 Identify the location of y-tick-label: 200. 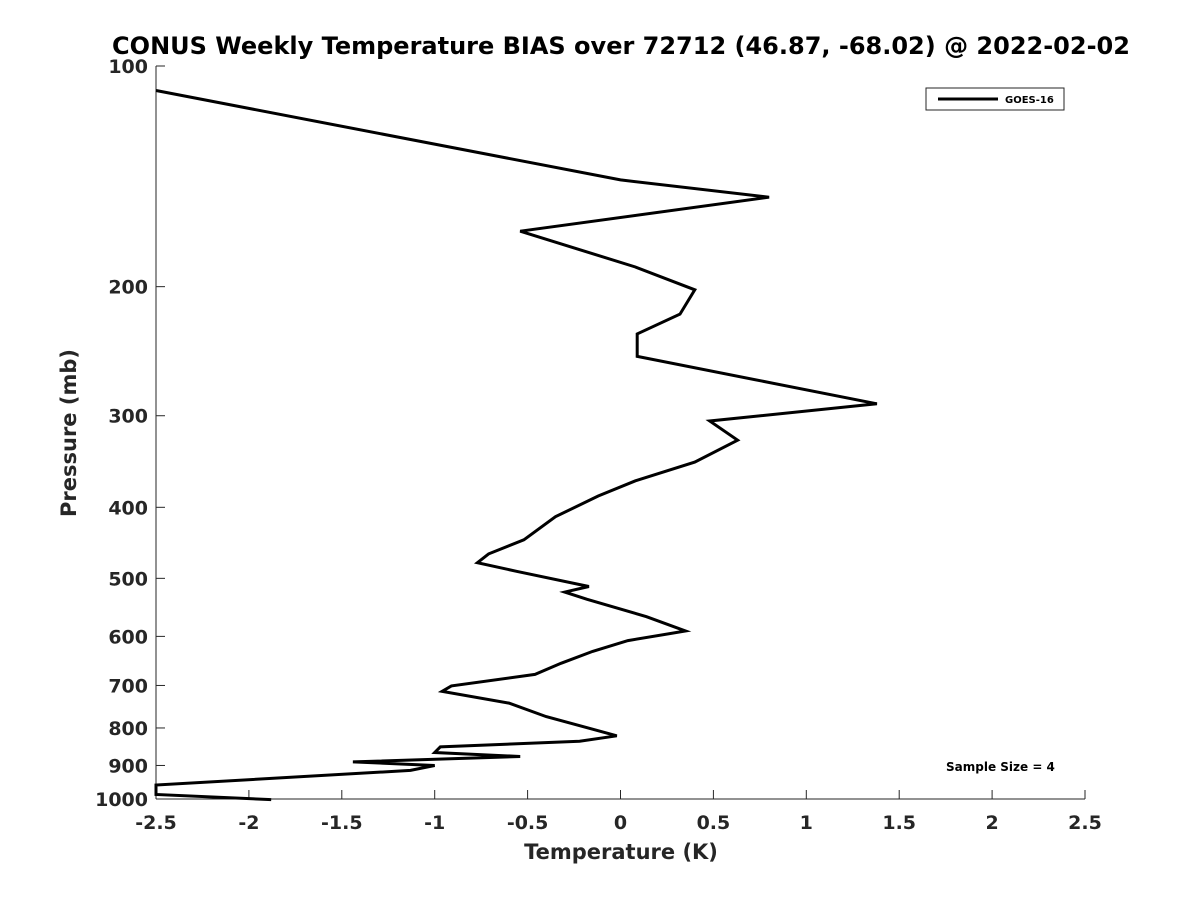
(128, 288).